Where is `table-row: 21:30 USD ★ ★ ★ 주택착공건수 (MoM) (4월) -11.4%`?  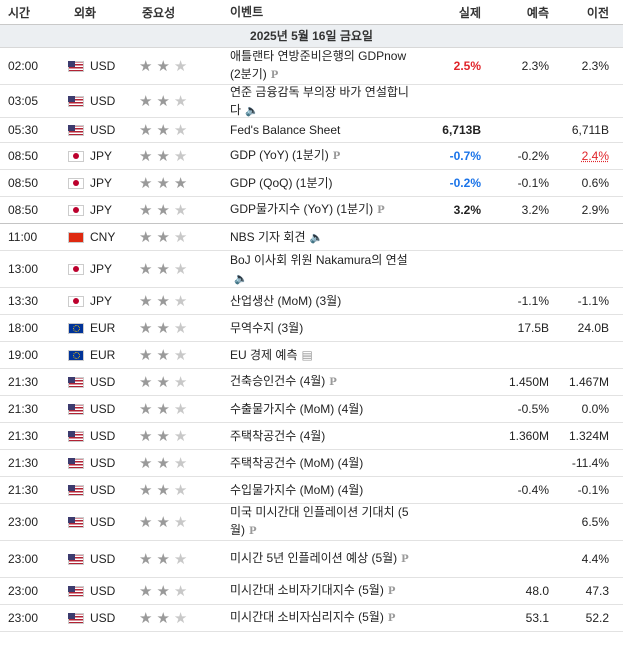 table-row: 21:30 USD ★ ★ ★ 주택착공건수 (MoM) (4월) -11.4% is located at coordinates (311, 463).